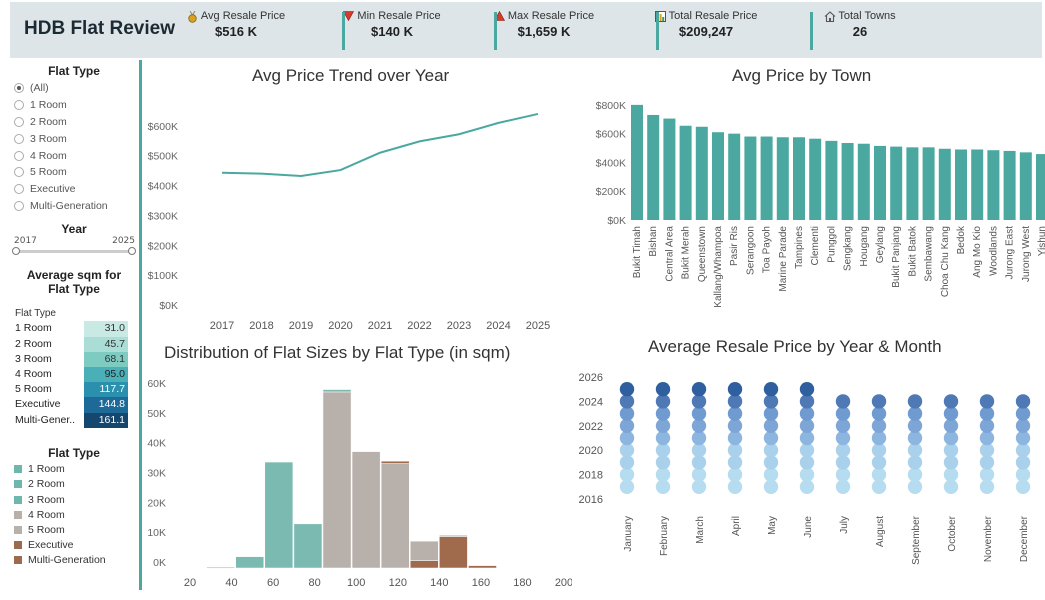 The width and height of the screenshot is (1045, 600). Describe the element at coordinates (74, 138) in the screenshot. I see `flat-type-option-3-room: 3 Room` at that location.